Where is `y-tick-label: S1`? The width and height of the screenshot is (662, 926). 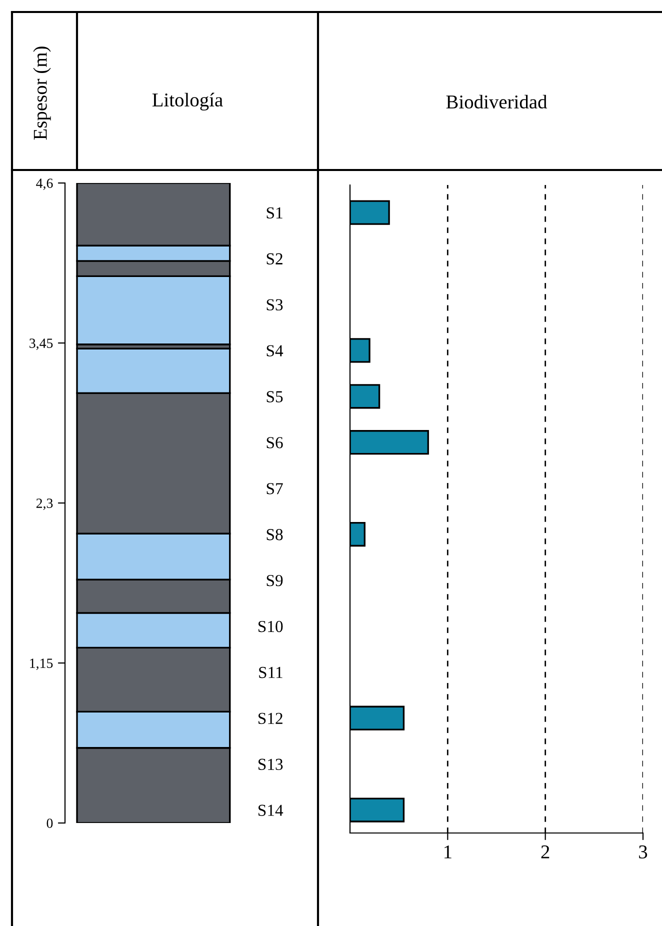
y-tick-label: S1 is located at coordinates (274, 213).